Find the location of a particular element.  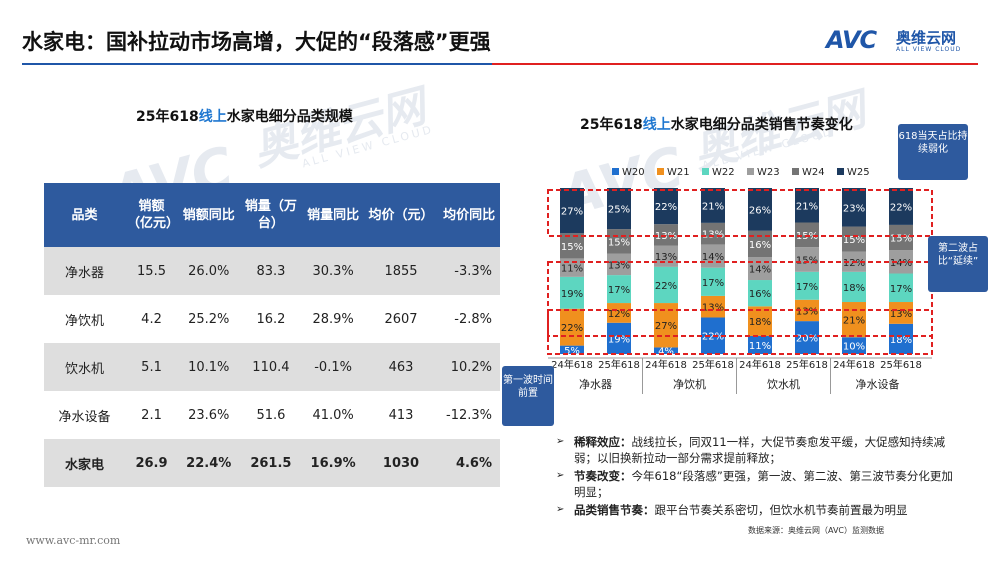

table-row-total: 水家电 26.9 22.4% 261.5 16.9% 1030 4.6% is located at coordinates (272, 463).